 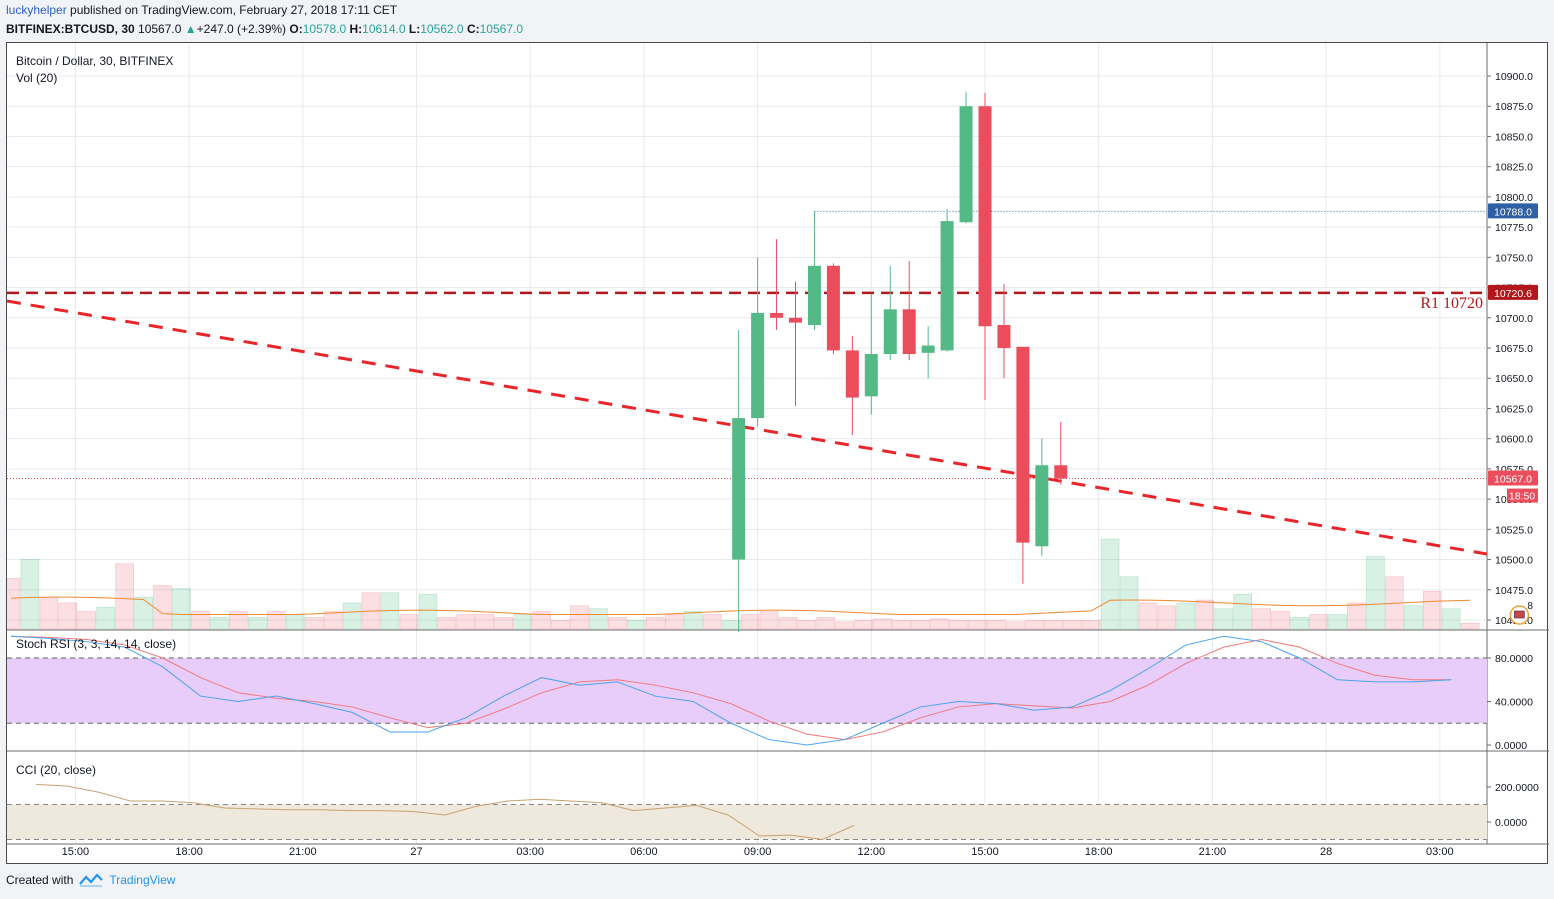 I want to click on x-tick-label: 28, so click(x=1326, y=852).